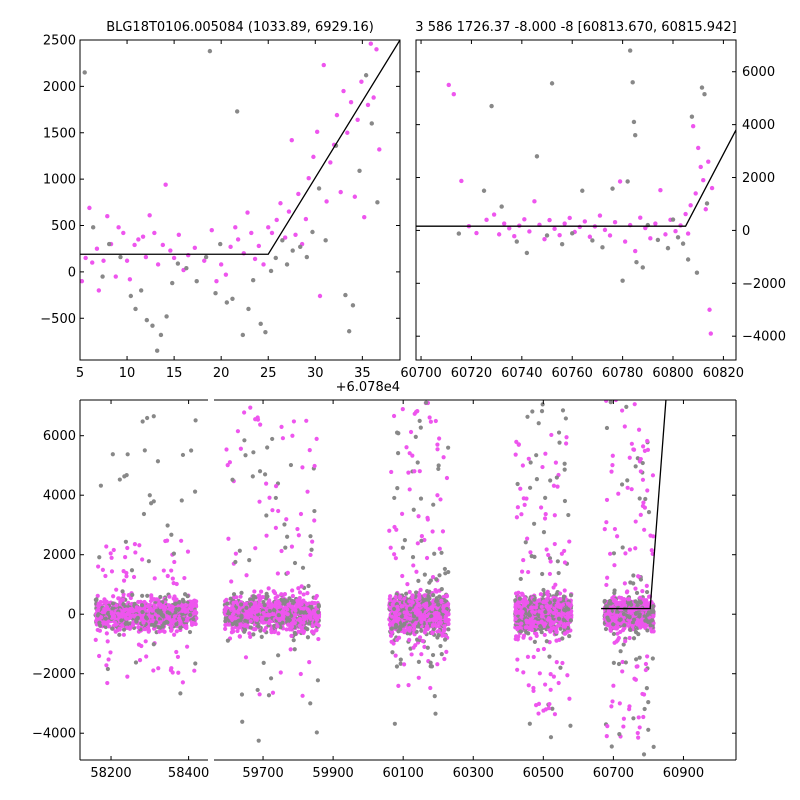 This screenshot has width=800, height=800. What do you see at coordinates (758, 178) in the screenshot?
I see `top_right-y-tick-label: 2000` at bounding box center [758, 178].